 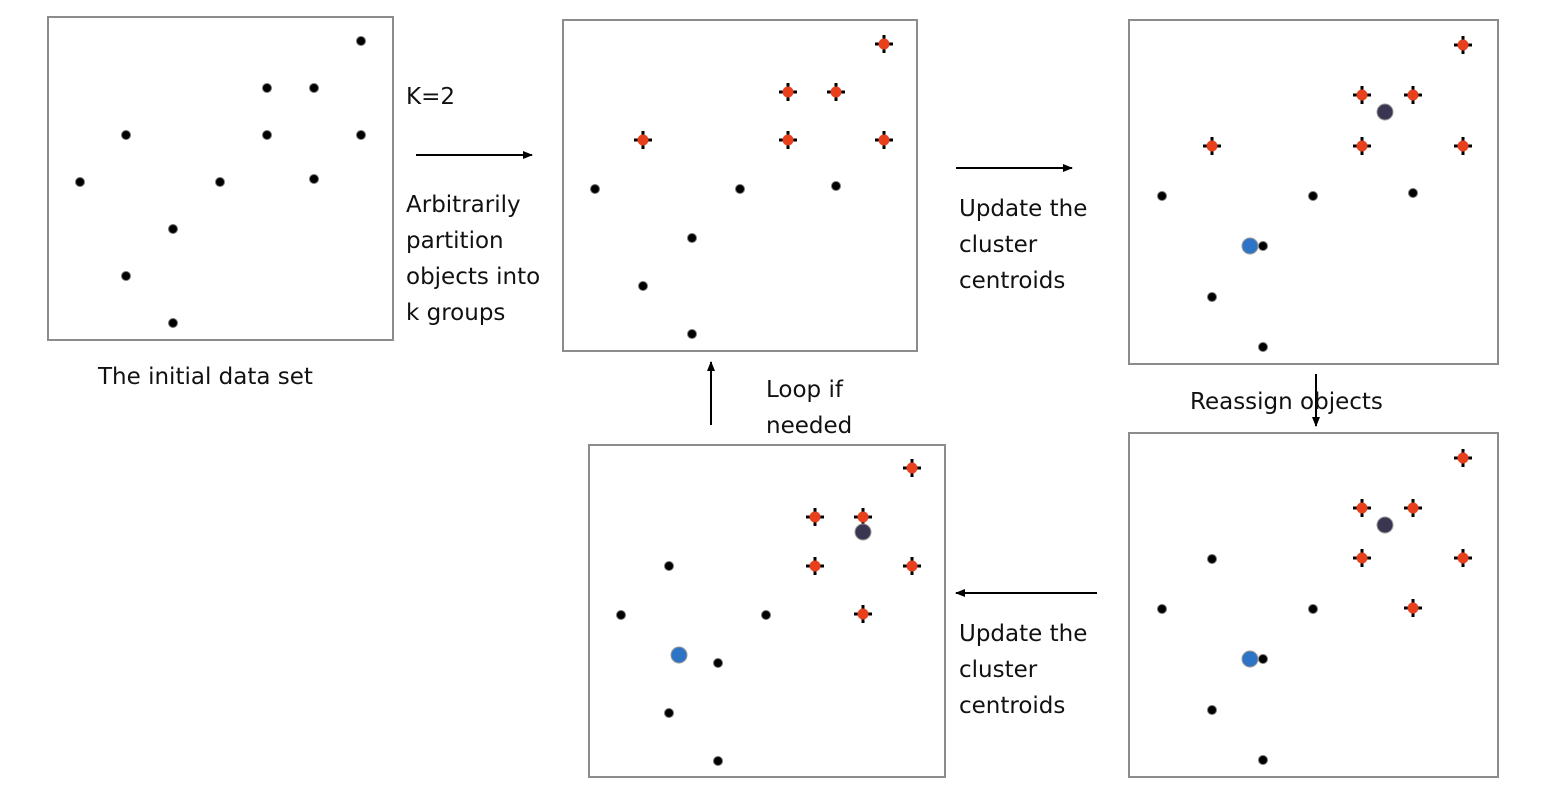 I want to click on label-line: objects into, so click(x=473, y=277).